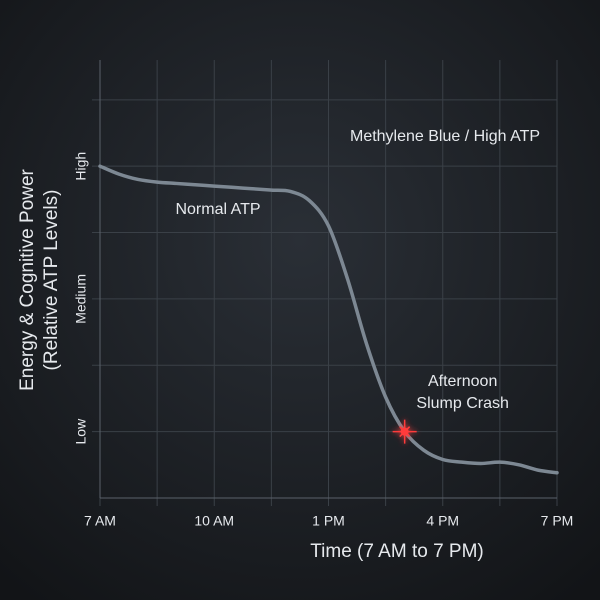 The height and width of the screenshot is (600, 600). What do you see at coordinates (557, 521) in the screenshot?
I see `x-tick-label: 7 PM` at bounding box center [557, 521].